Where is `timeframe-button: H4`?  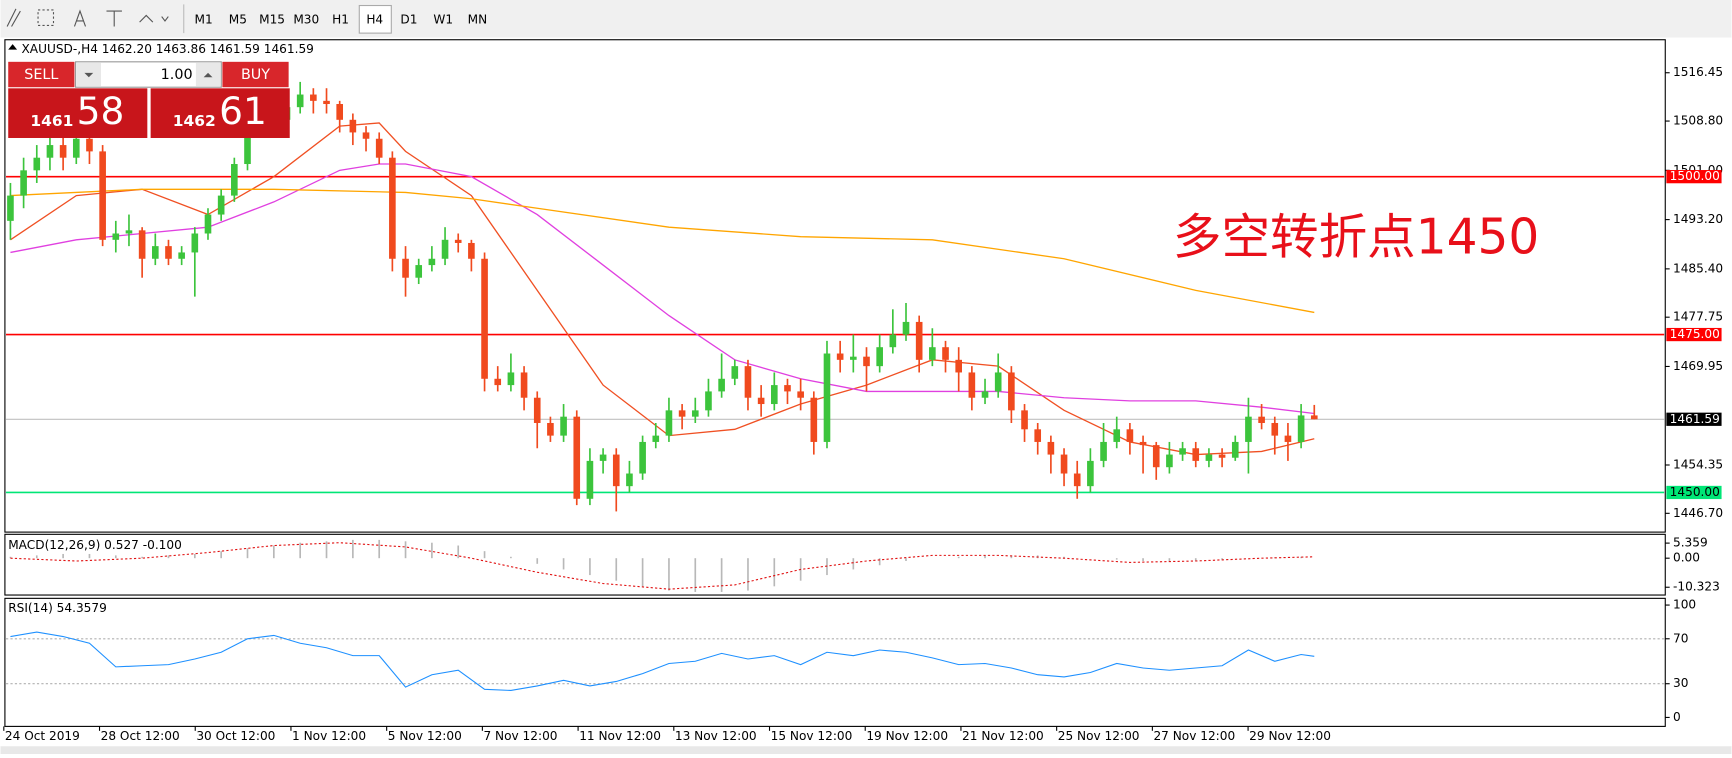 timeframe-button: H4 is located at coordinates (374, 19).